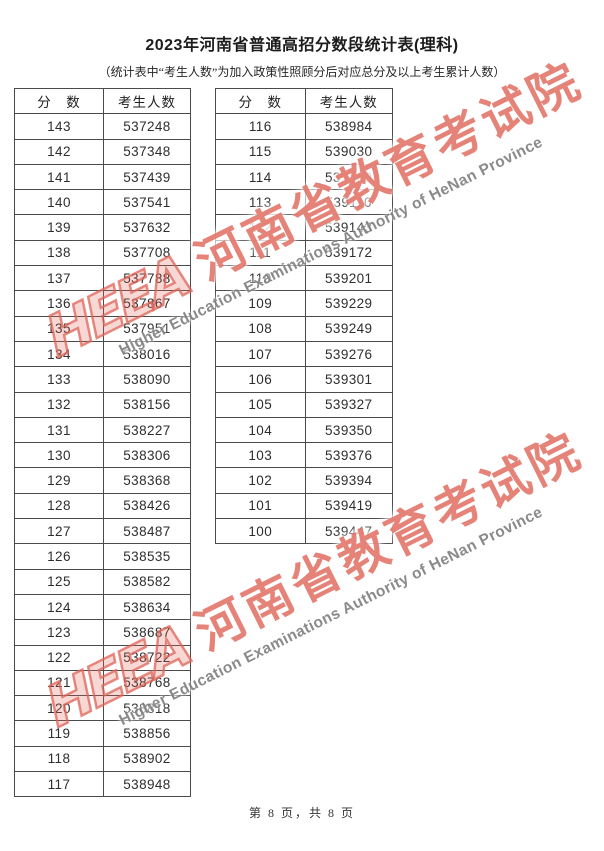  Describe the element at coordinates (147, 531) in the screenshot. I see `count-cell: 538487` at that location.